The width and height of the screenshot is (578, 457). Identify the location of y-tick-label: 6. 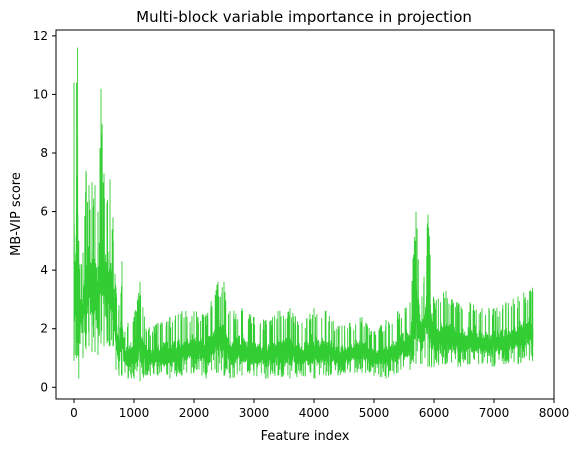
(44, 212).